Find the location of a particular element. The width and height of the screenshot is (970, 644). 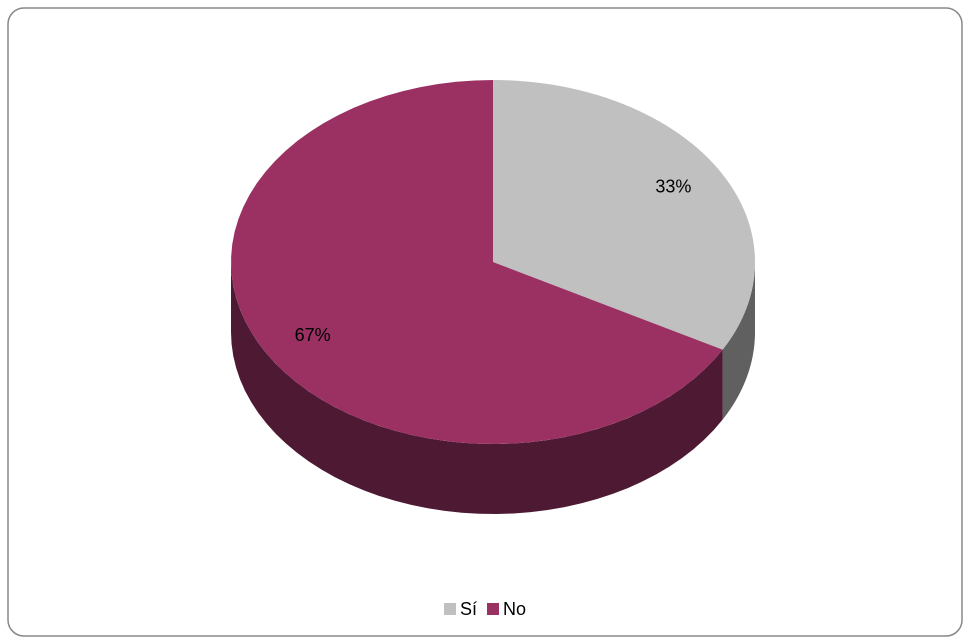

legend-label: Sí is located at coordinates (468, 609).